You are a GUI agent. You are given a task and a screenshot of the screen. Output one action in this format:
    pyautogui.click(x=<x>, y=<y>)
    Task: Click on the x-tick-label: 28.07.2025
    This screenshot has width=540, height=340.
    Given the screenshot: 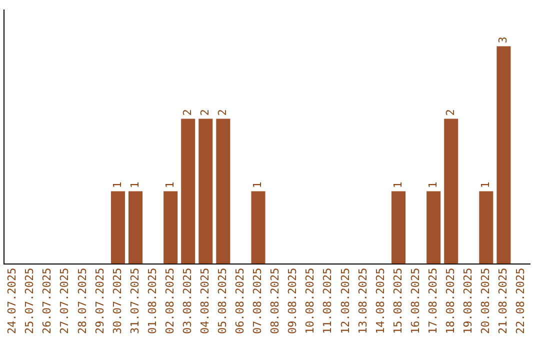 What is the action you would take?
    pyautogui.click(x=82, y=301)
    